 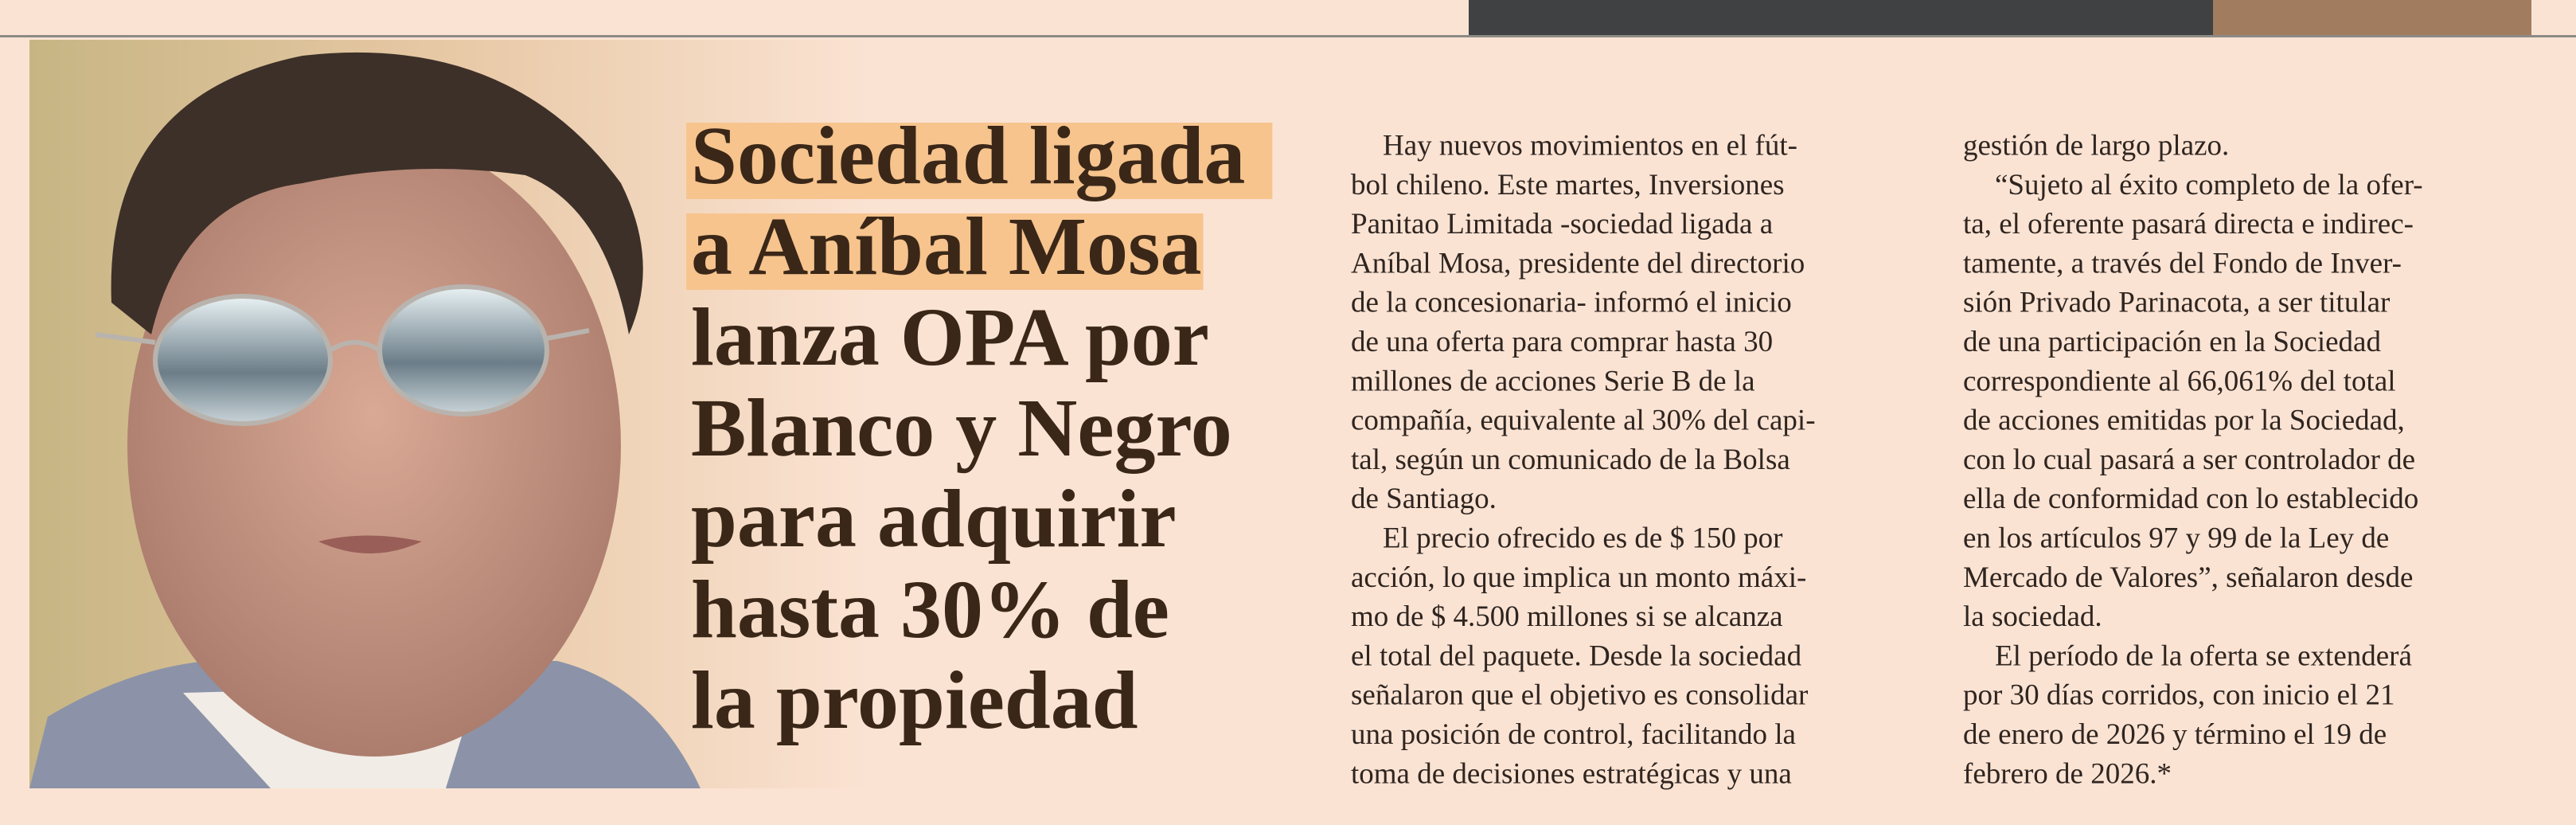 I want to click on body-line: de una participación en la Sociedad, so click(x=2172, y=342).